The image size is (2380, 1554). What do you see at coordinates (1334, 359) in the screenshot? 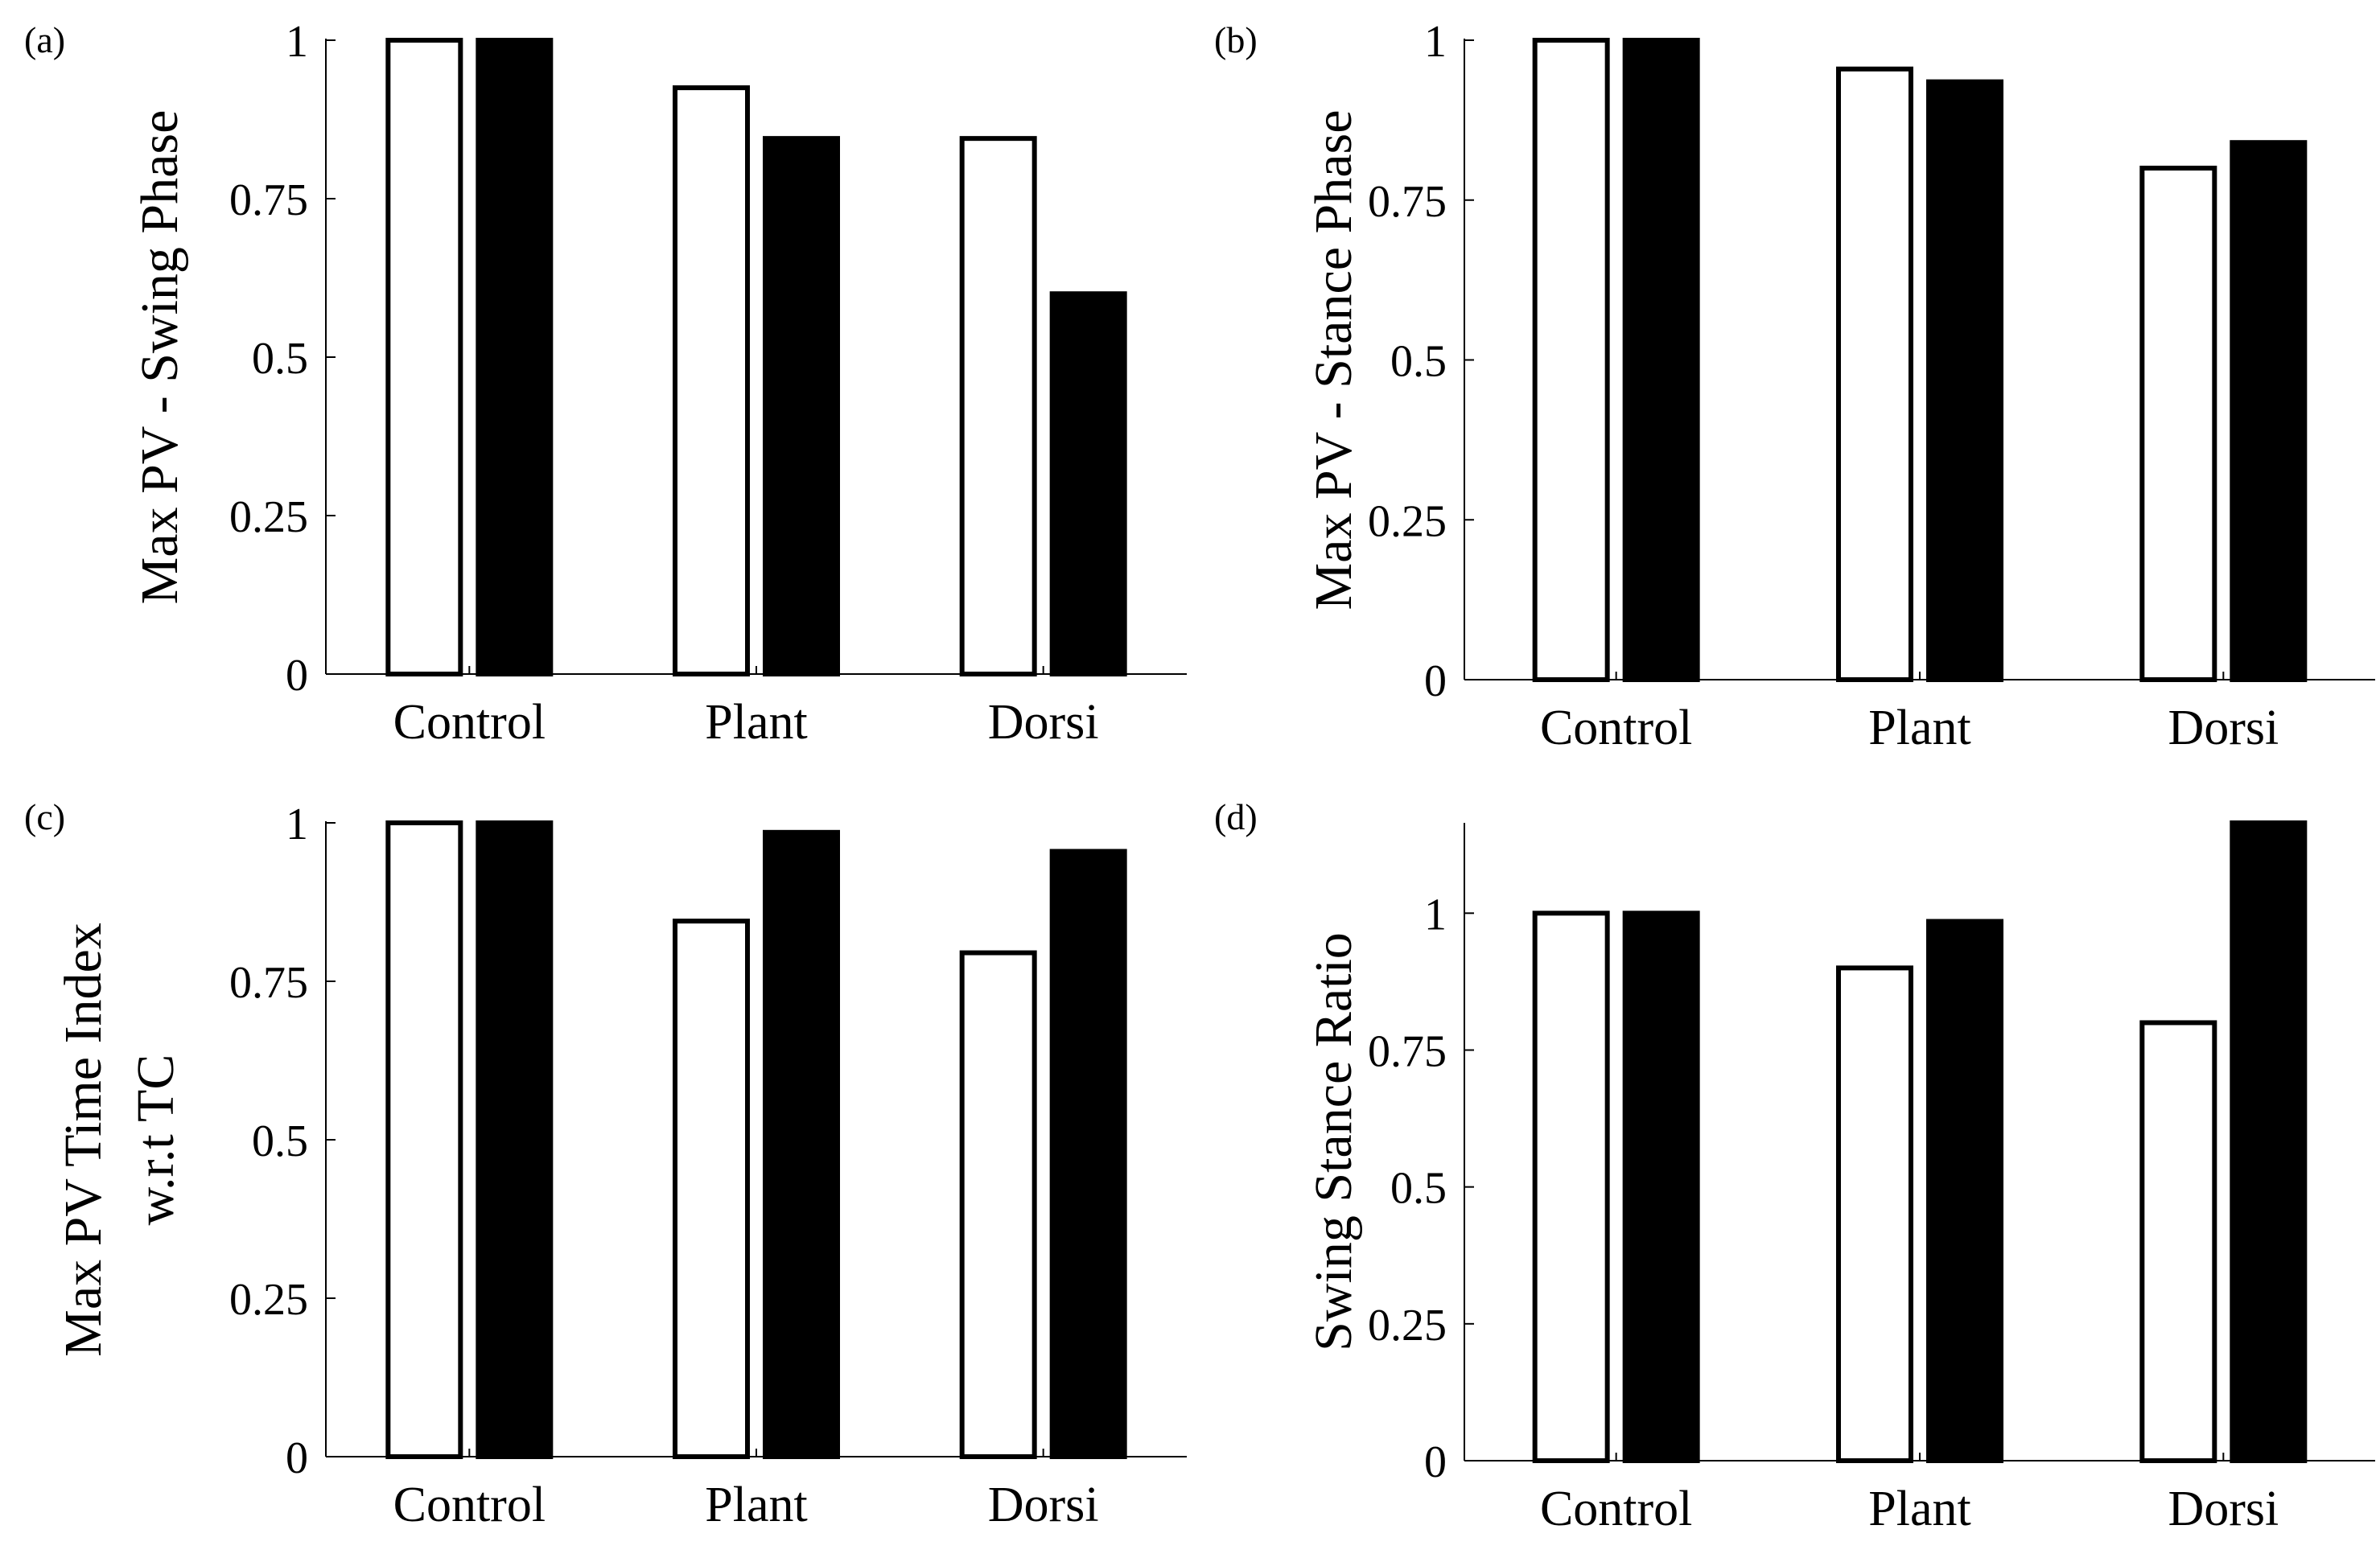
I see `y-axis-label: Max PV - Stance Phase` at bounding box center [1334, 359].